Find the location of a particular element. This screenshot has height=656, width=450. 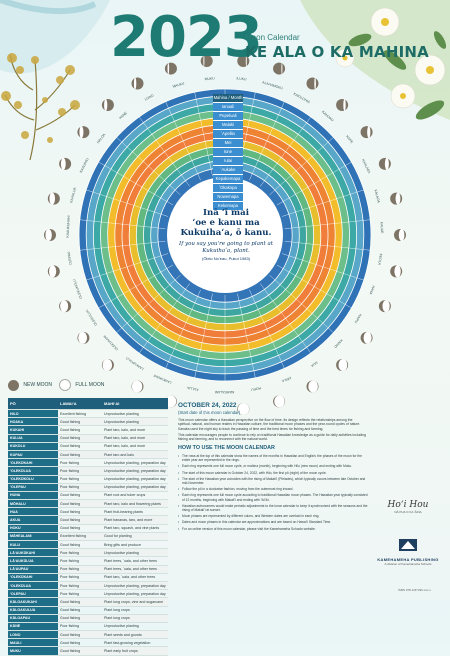

night-name-cell: MŌHALU is located at coordinates (33, 504).